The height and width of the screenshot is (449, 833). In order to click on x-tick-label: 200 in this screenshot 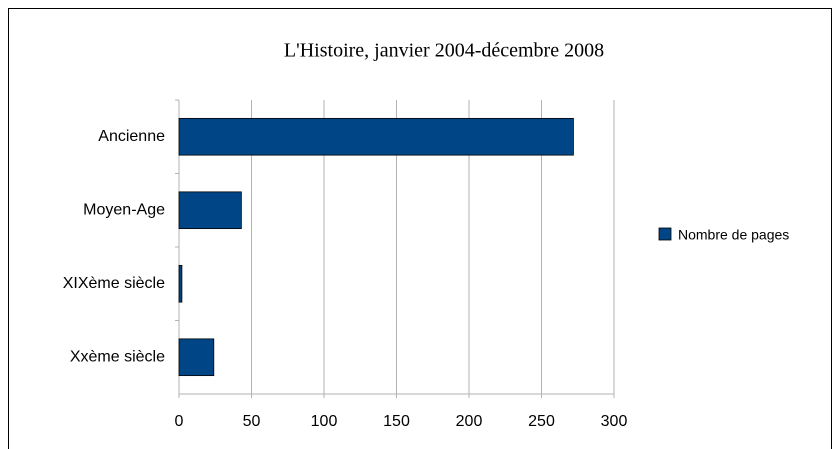, I will do `click(469, 421)`.